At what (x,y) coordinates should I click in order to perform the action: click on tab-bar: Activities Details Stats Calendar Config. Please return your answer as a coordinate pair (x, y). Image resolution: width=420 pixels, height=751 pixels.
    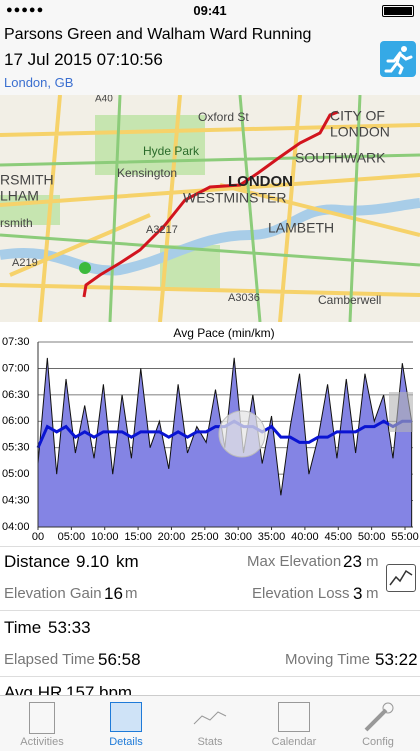
    Looking at the image, I should click on (210, 723).